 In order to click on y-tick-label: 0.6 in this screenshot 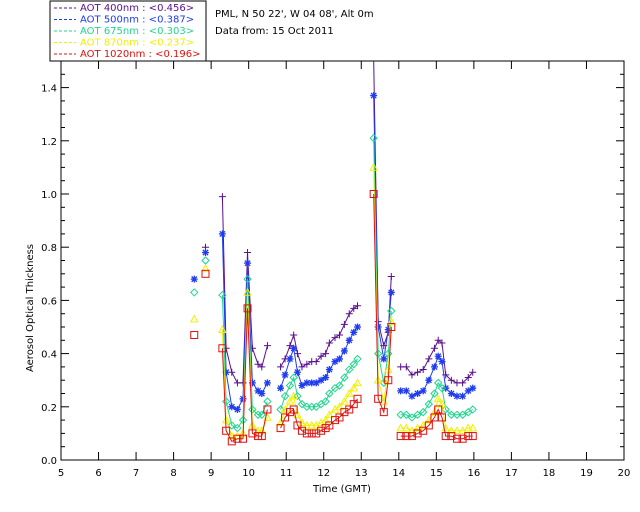, I will do `click(49, 301)`.